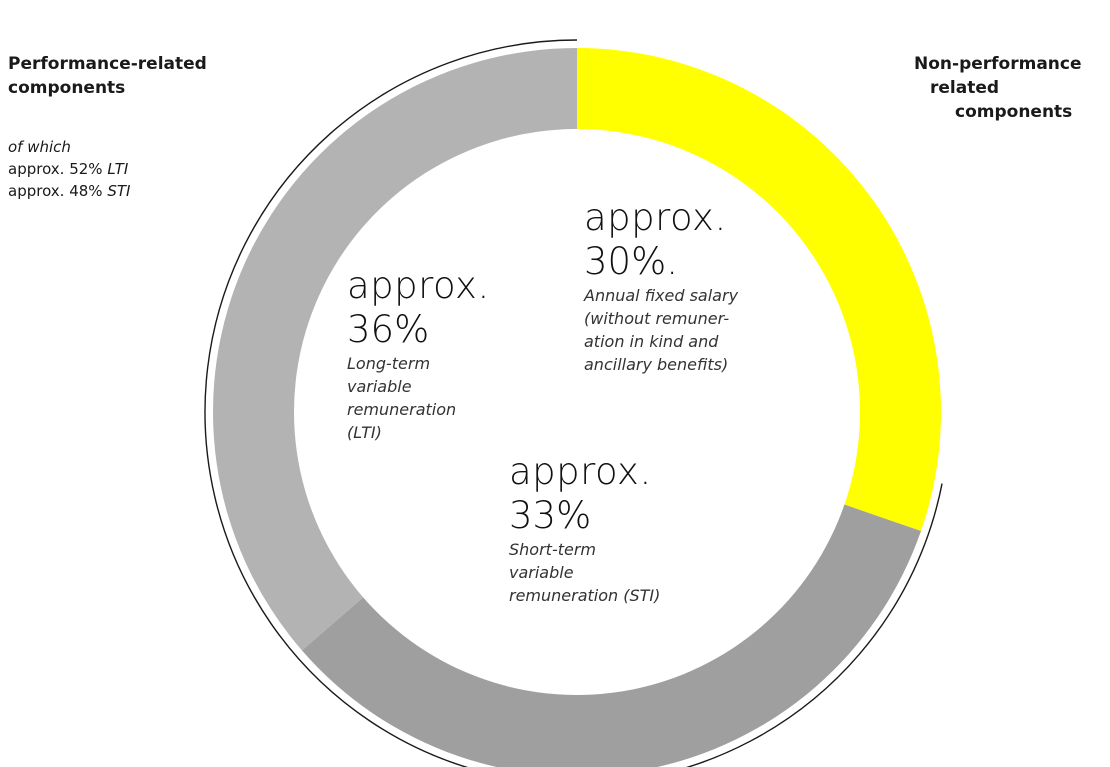 This screenshot has width=1110, height=767. I want to click on slice-label-lti-desc-2: variable, so click(379, 386).